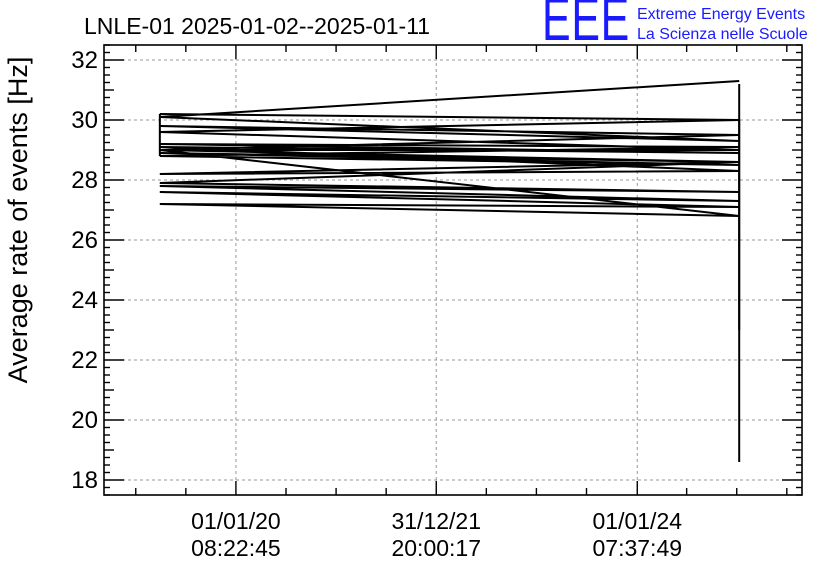 This screenshot has width=836, height=572. What do you see at coordinates (84, 180) in the screenshot?
I see `y-tick-label: 28` at bounding box center [84, 180].